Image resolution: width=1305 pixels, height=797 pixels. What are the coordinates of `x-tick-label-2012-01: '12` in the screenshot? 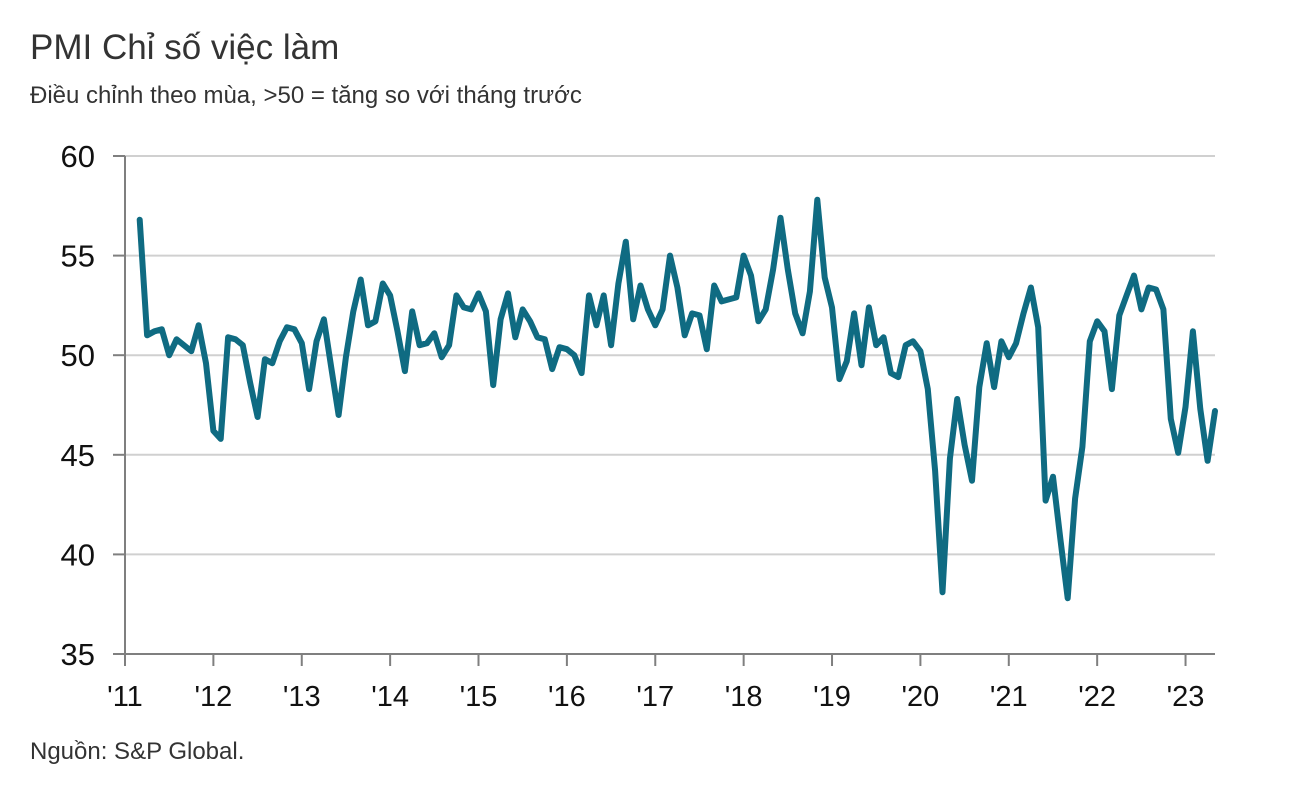 It's located at (213, 697).